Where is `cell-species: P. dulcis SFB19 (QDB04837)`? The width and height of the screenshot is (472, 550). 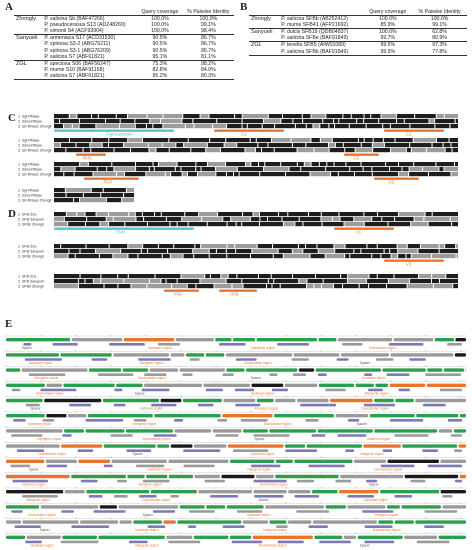
cell-species: P. dulcis SFB19 (QDB04837) is located at coordinates (321, 32).